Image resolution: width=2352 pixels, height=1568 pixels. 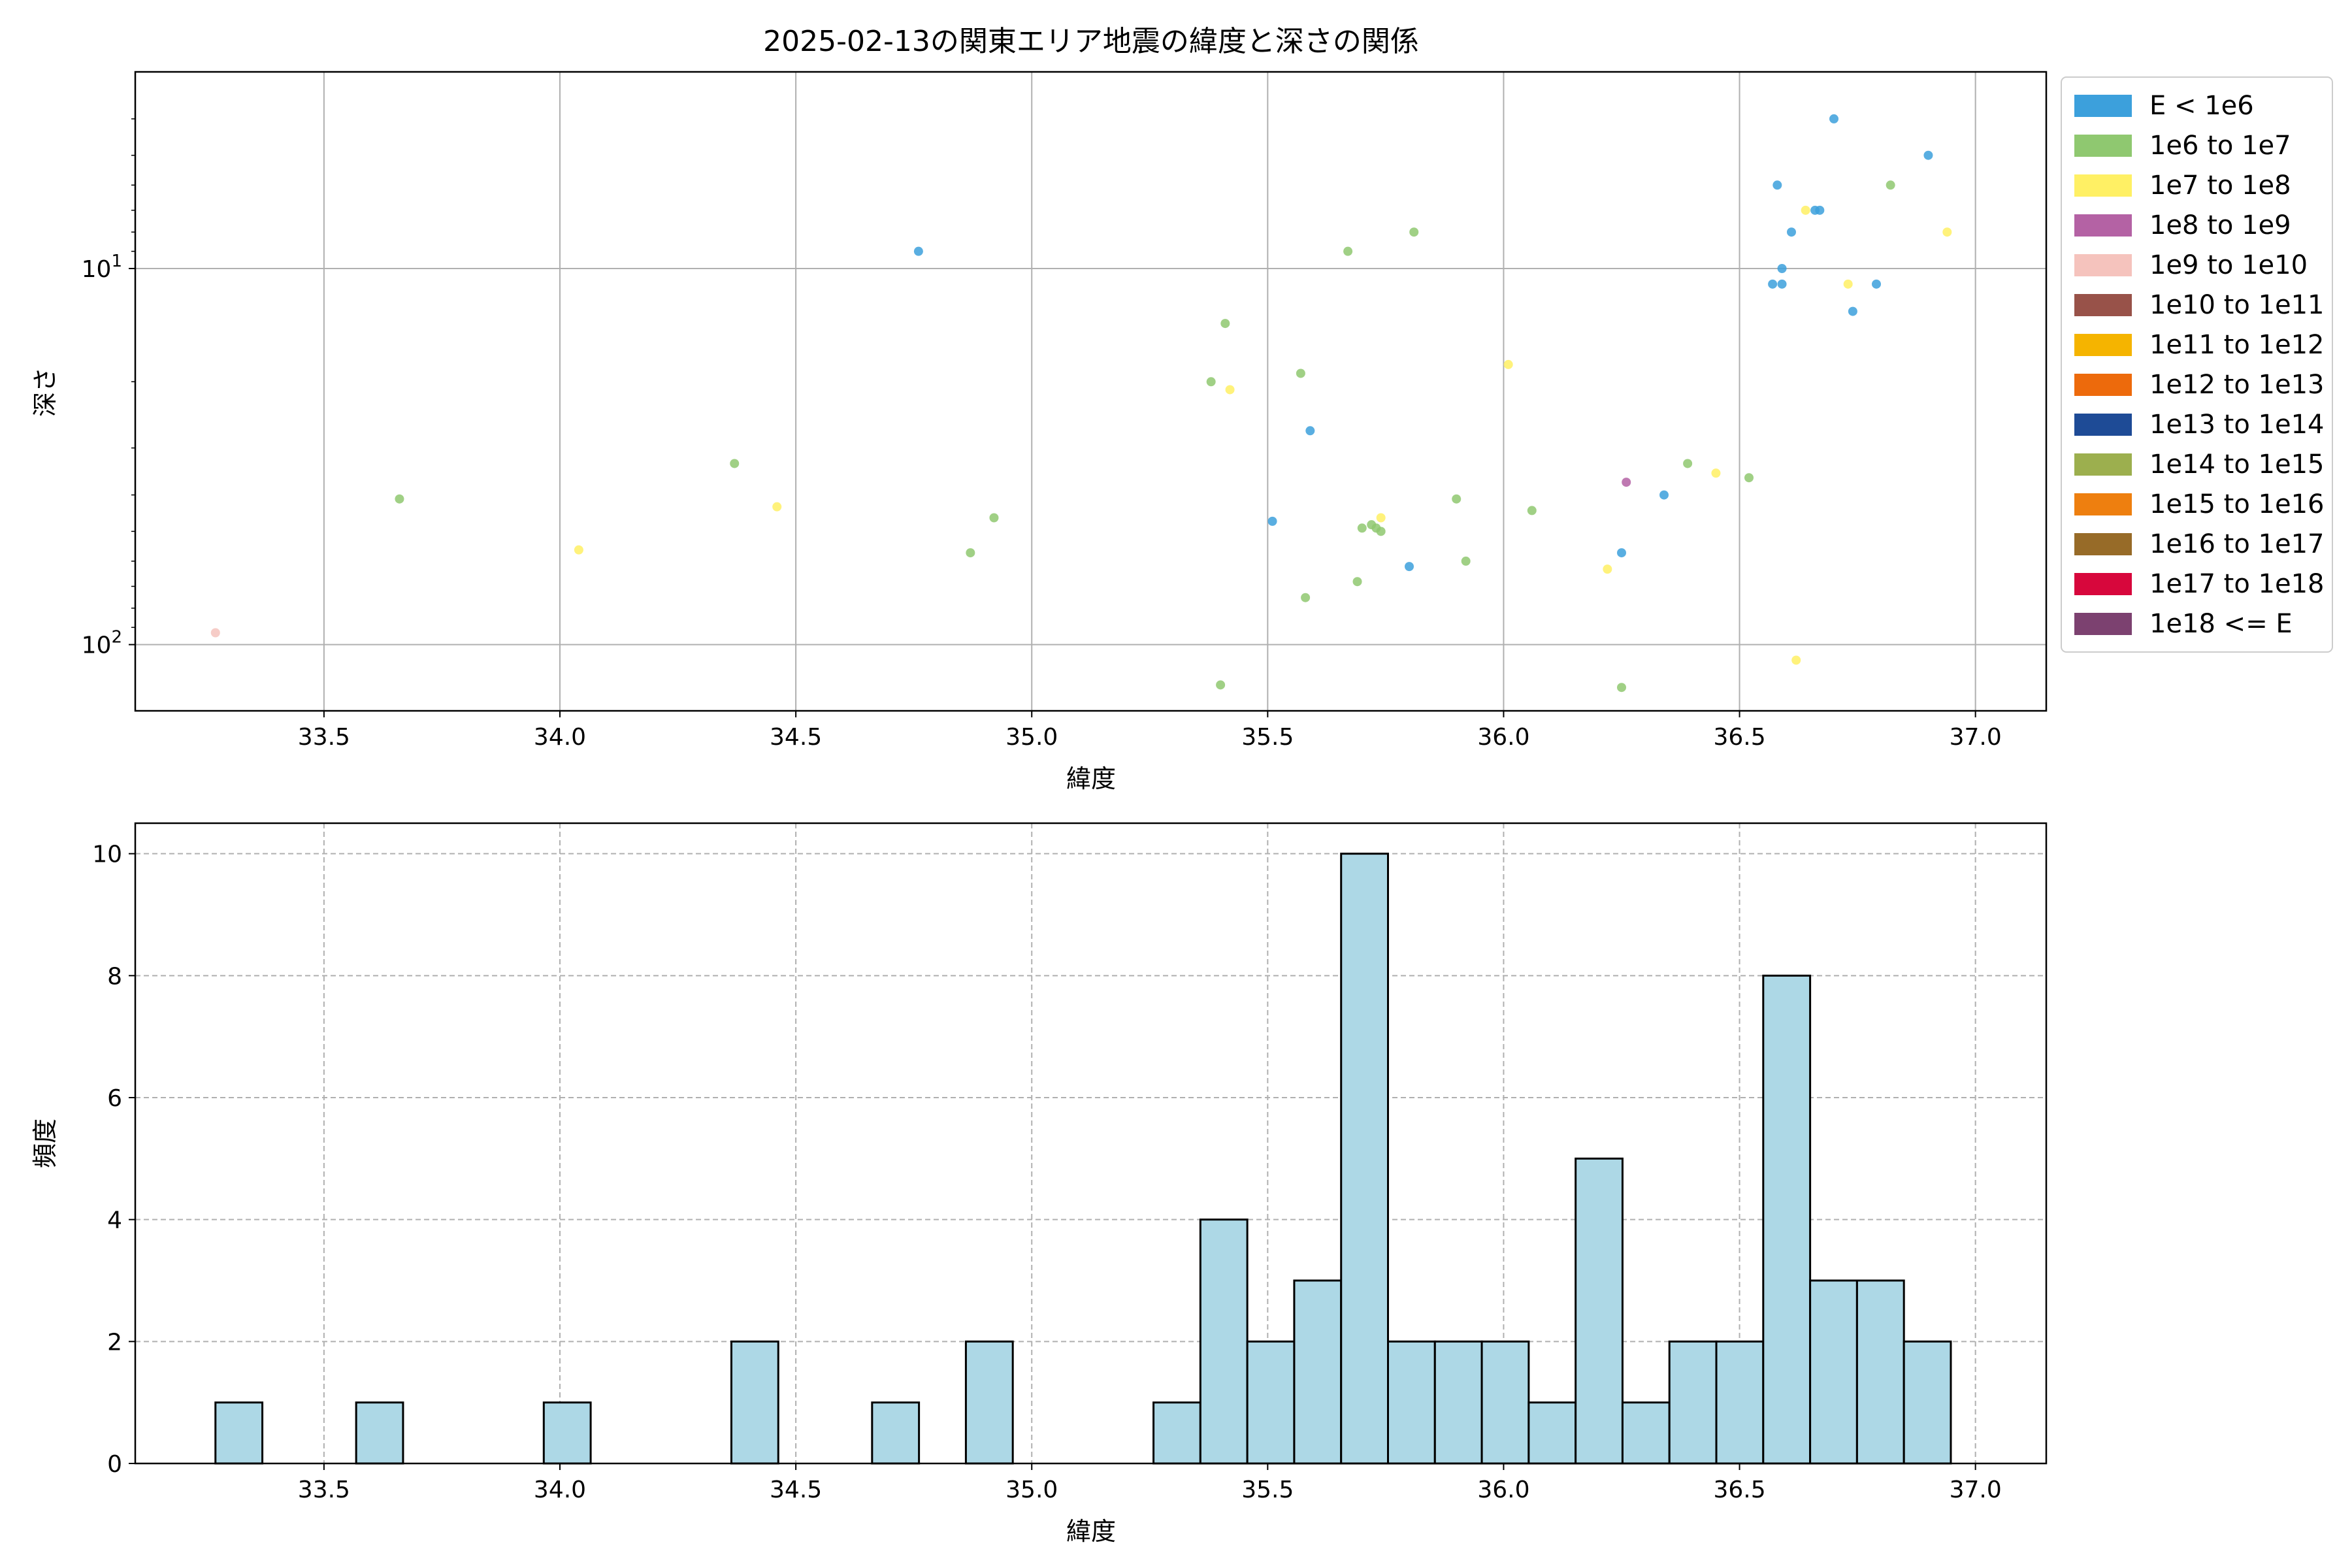 What do you see at coordinates (2237, 504) in the screenshot?
I see `legend-label: 1e15 to 1e16` at bounding box center [2237, 504].